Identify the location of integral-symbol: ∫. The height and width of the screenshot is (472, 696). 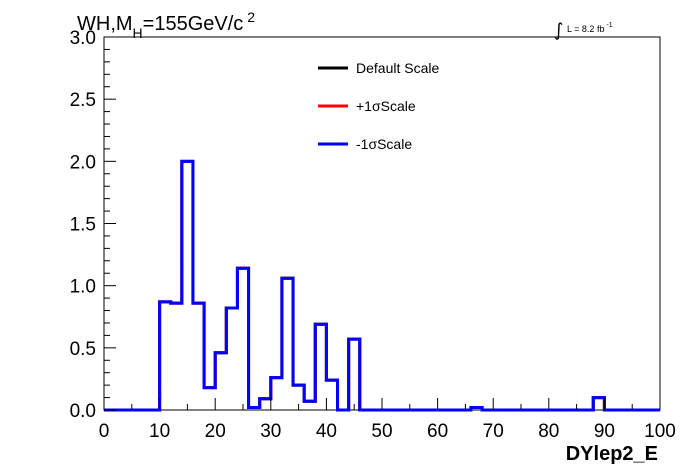
(558, 30).